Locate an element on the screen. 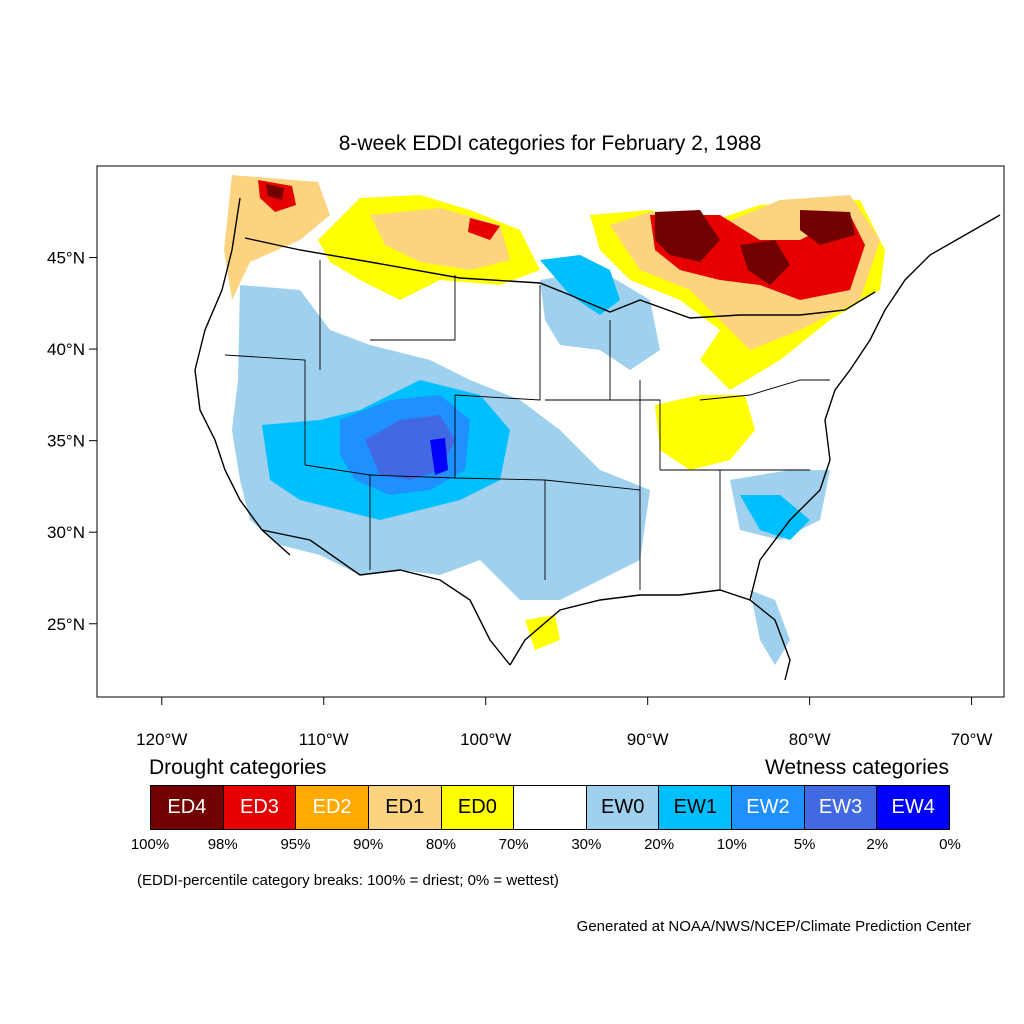 This screenshot has width=1024, height=1024. east-coast is located at coordinates (875, 407).